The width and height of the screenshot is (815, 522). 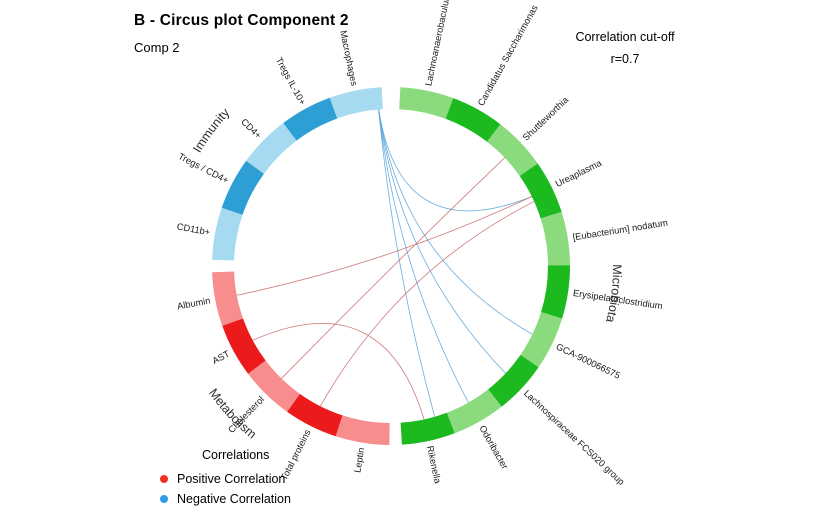 I want to click on negative-correlation-dot-icon, so click(x=164, y=499).